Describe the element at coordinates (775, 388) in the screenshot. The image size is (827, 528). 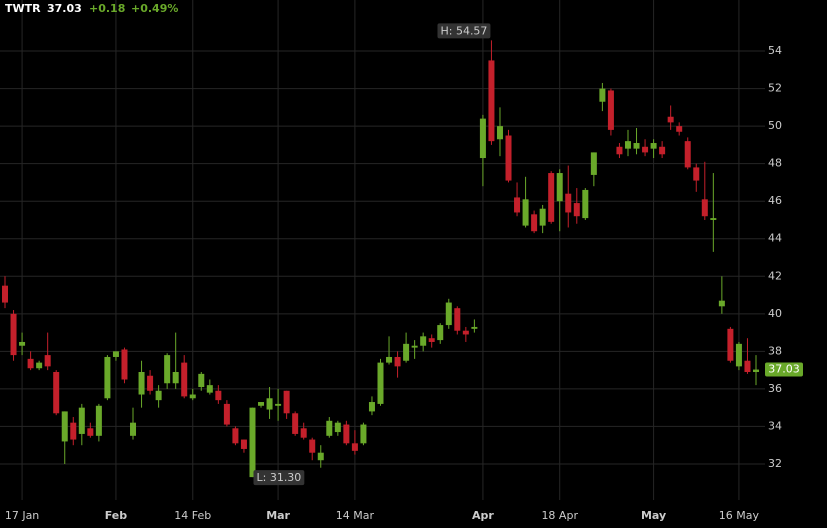
I see `y-tick-label: 36` at that location.